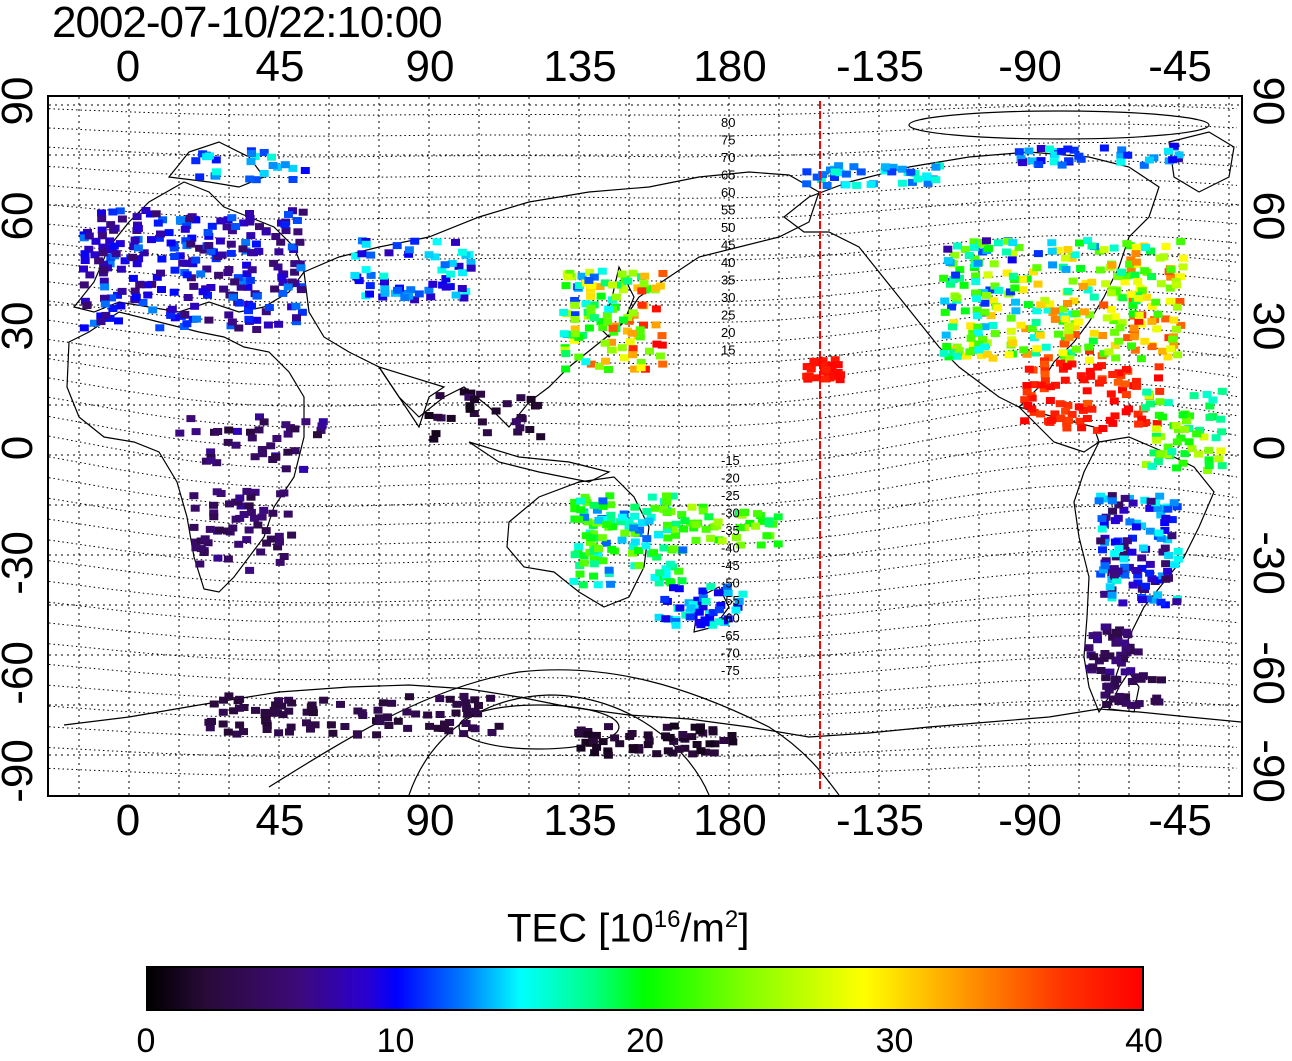 This screenshot has width=1292, height=1061. Describe the element at coordinates (728, 227) in the screenshot. I see `contour-label-north: 50` at that location.